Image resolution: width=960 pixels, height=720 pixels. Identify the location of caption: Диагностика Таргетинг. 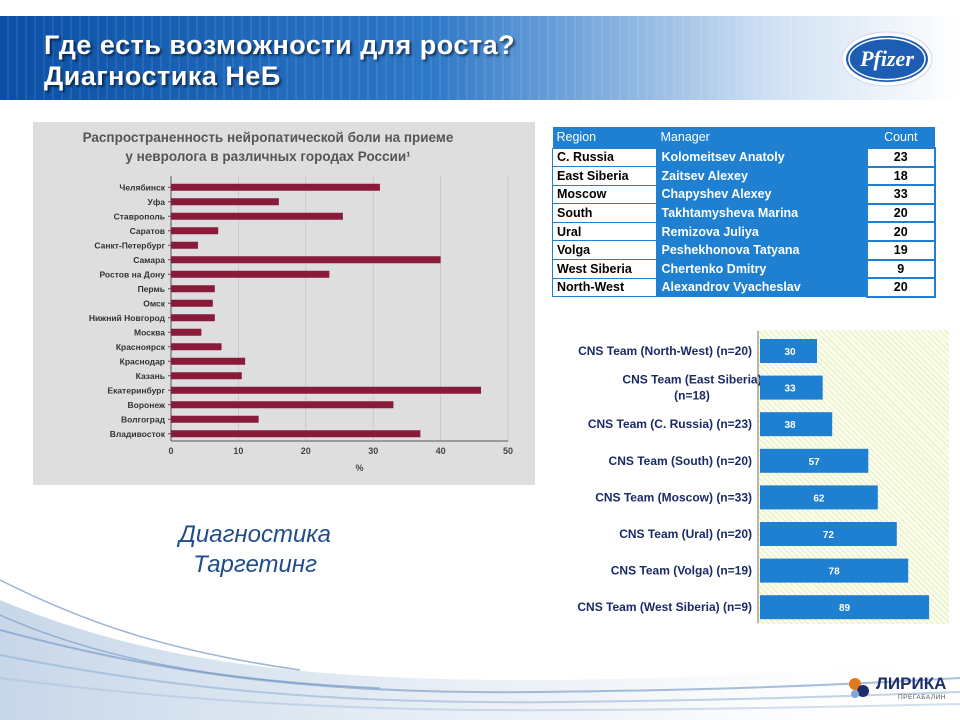
(255, 550).